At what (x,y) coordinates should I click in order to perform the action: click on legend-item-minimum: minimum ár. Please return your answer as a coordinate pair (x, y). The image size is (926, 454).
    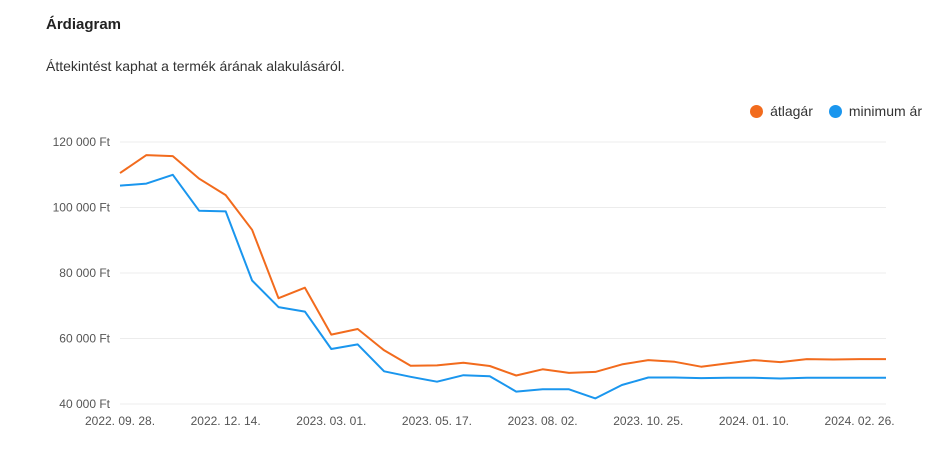
    Looking at the image, I should click on (875, 111).